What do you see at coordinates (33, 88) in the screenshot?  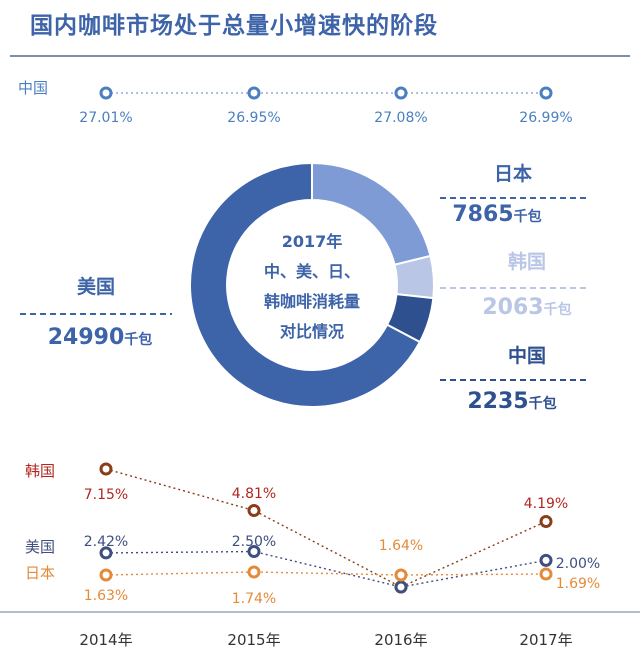 I see `china-series-label: 中国` at bounding box center [33, 88].